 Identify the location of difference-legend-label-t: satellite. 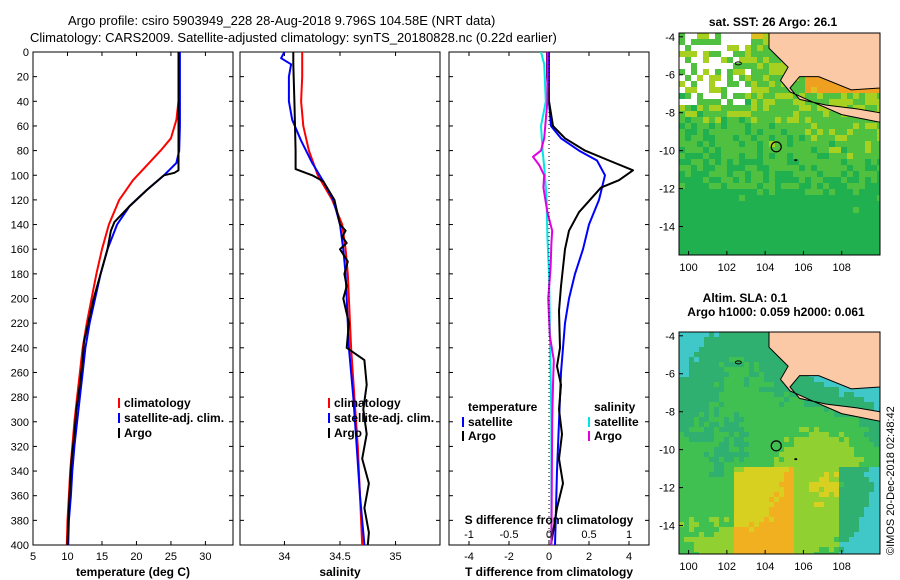
(490, 422).